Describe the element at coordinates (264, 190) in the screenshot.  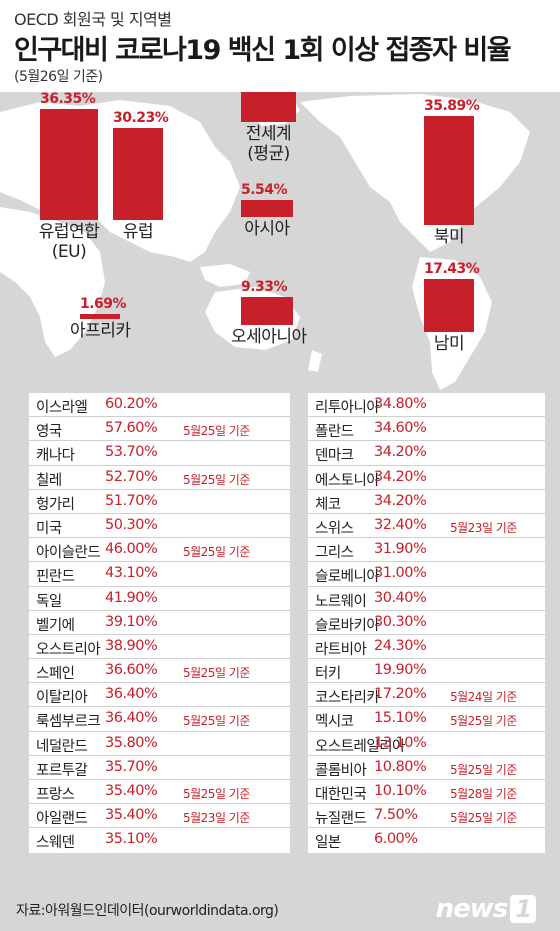
I see `bar-value-label: 5.54%` at that location.